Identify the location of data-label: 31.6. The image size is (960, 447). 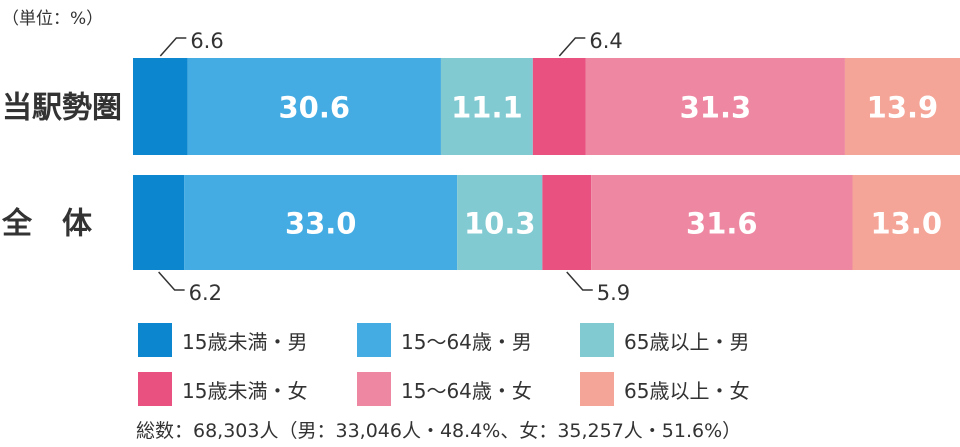
(722, 224).